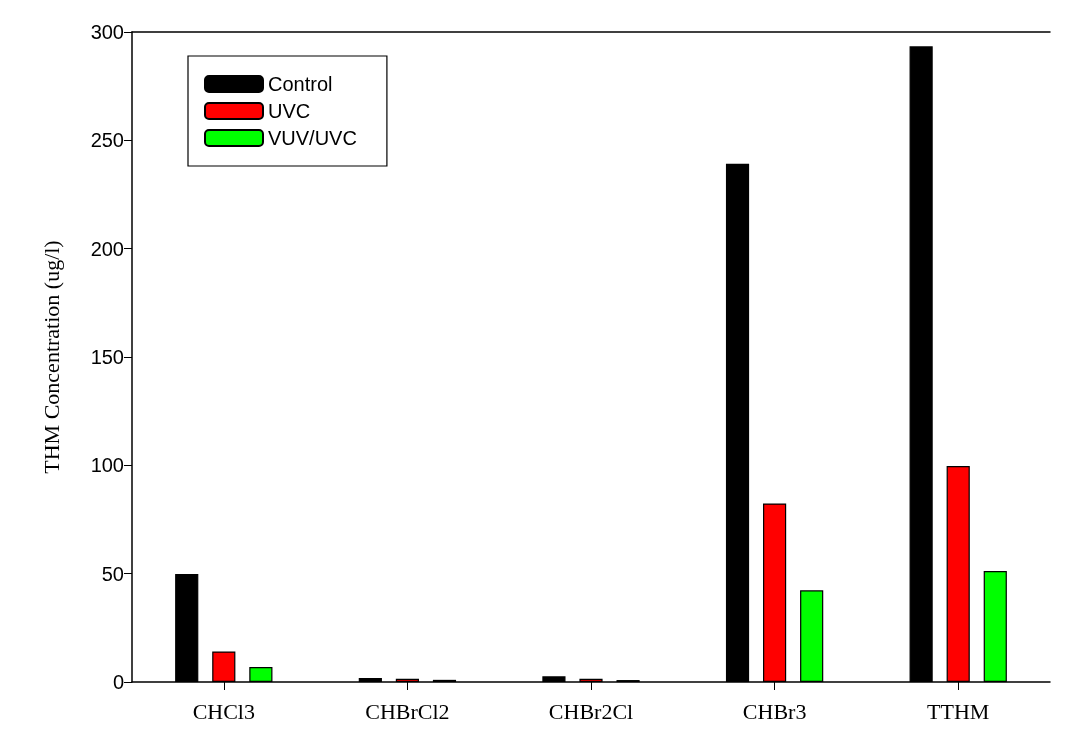 This screenshot has width=1069, height=745. What do you see at coordinates (107, 32) in the screenshot?
I see `y-tick-label: 300` at bounding box center [107, 32].